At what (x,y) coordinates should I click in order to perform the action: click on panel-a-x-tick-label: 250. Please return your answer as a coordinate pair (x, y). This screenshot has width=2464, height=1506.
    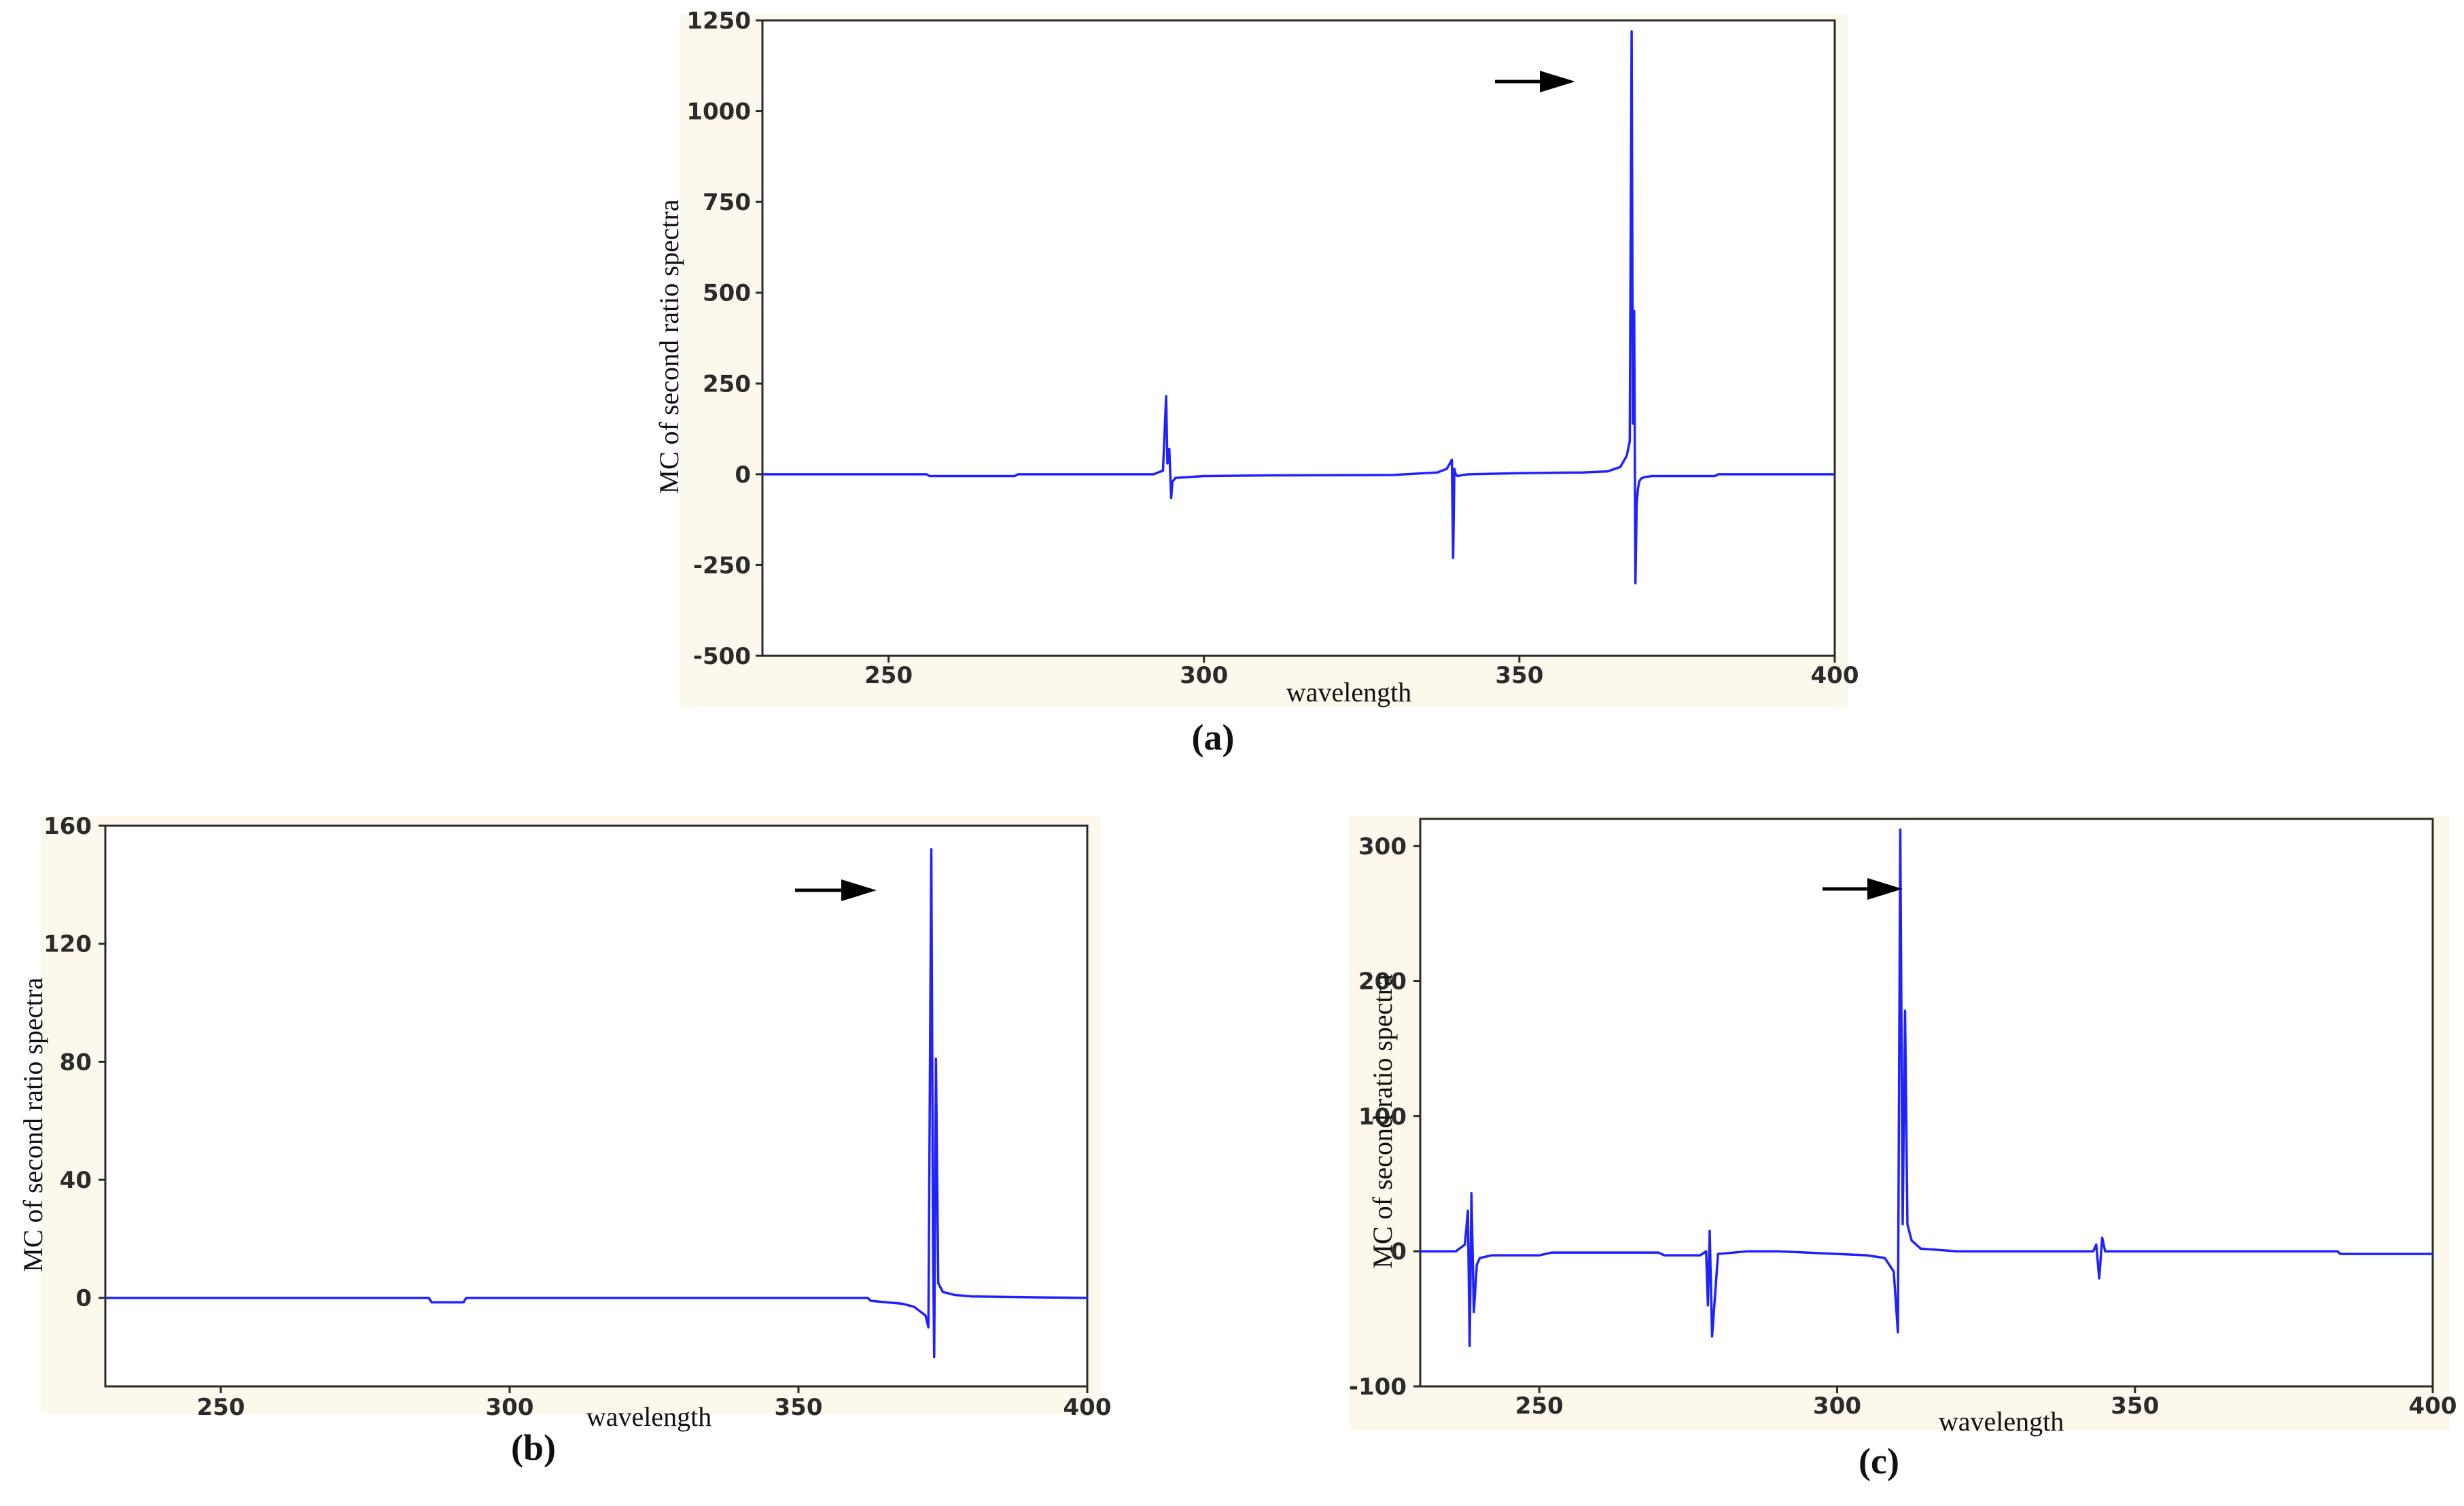
    Looking at the image, I should click on (888, 675).